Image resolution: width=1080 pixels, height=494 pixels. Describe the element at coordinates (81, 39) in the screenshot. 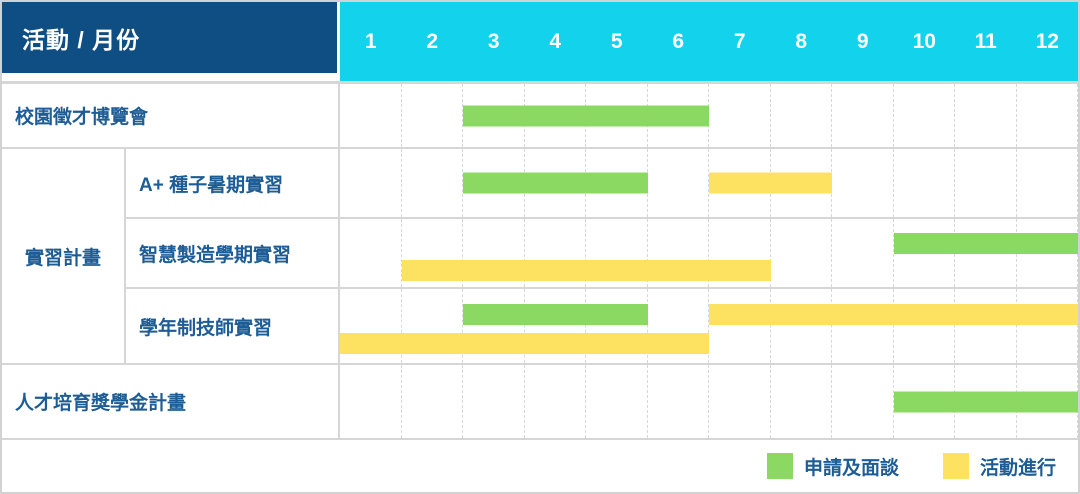

I see `header-corner-label: 活動 / 月份` at that location.